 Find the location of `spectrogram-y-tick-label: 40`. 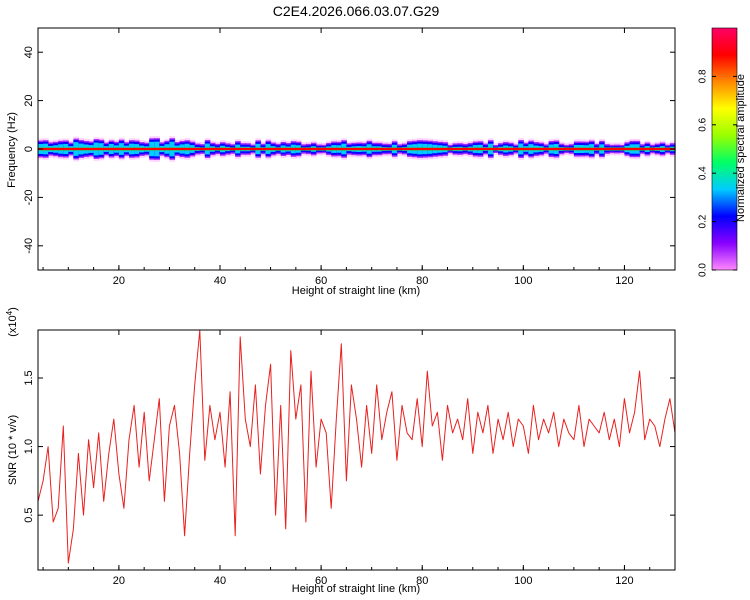

spectrogram-y-tick-label: 40 is located at coordinates (29, 52).